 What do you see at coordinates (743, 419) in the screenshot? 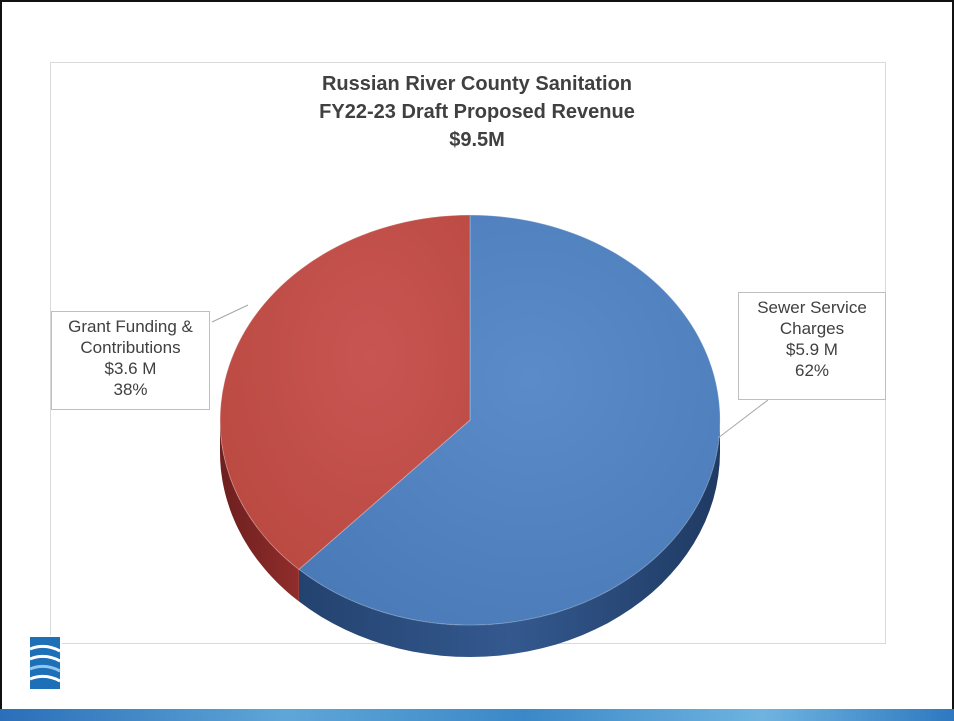
I see `leader-line-sewer-service` at bounding box center [743, 419].